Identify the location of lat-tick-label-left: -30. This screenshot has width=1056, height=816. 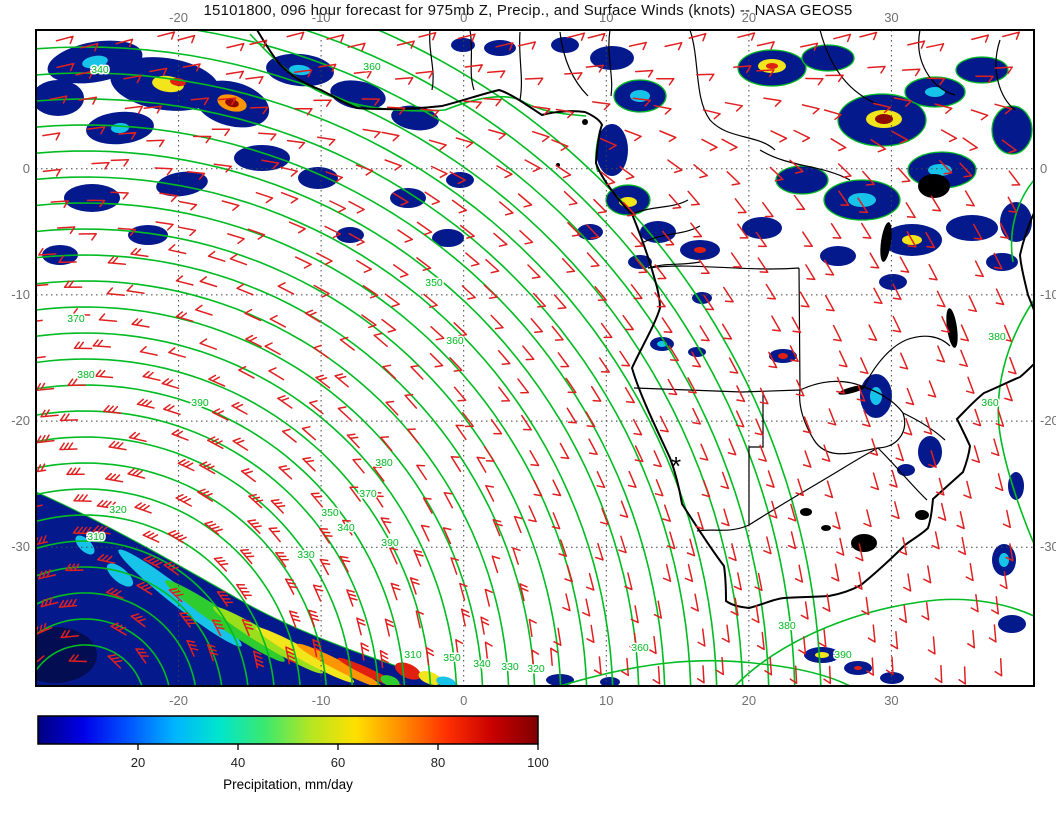
(20, 546).